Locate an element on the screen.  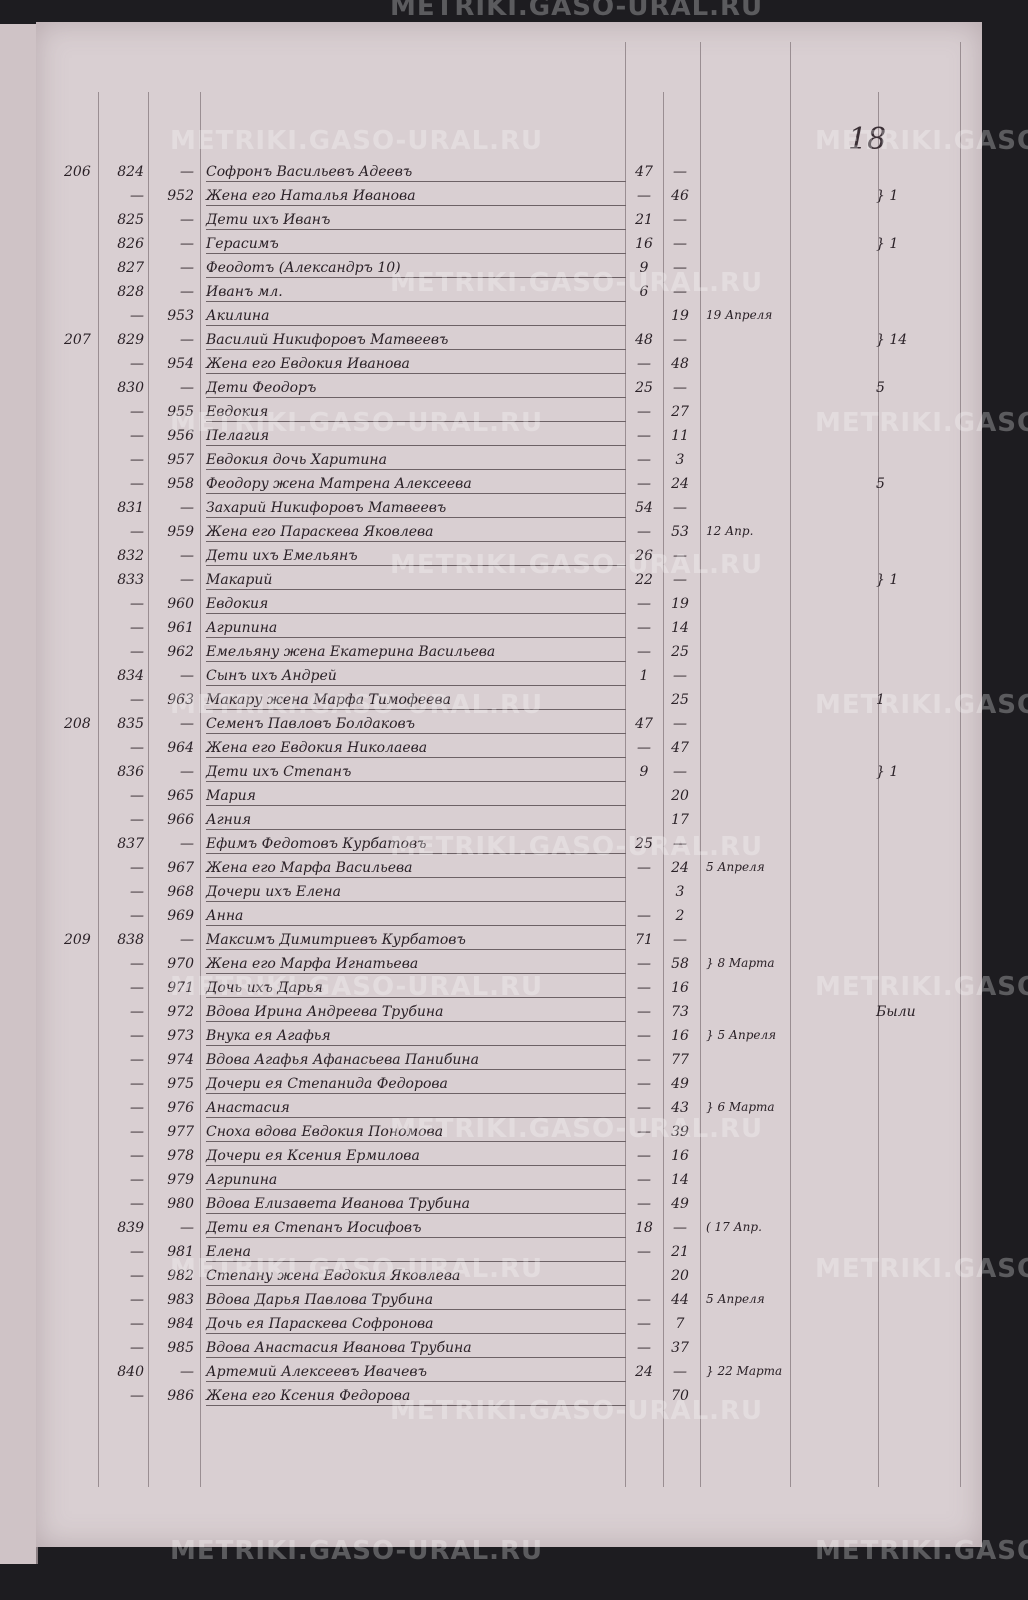
table-row: — 956 Пелагия — 11 is located at coordinates (509, 439).